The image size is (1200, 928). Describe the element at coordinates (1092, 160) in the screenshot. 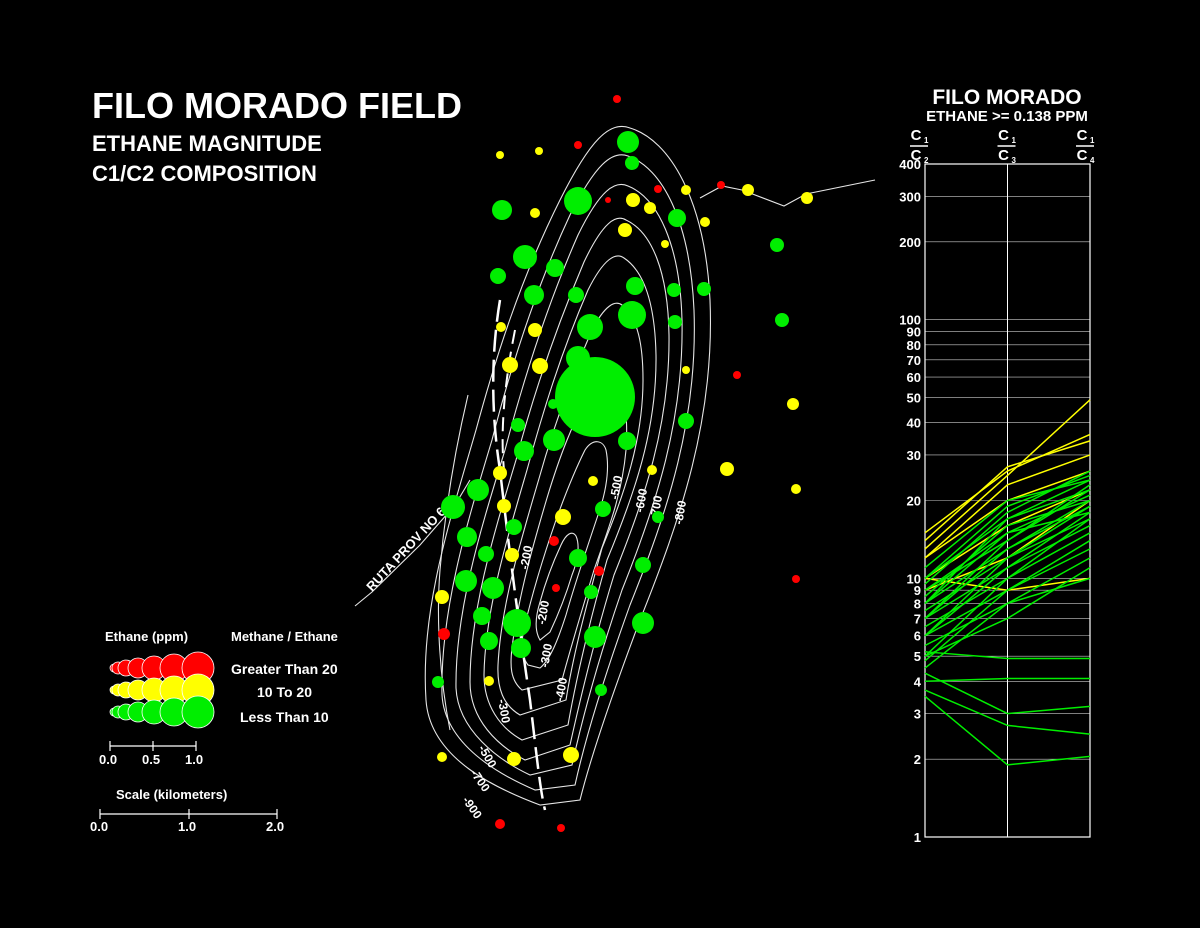

I see `x-label-denominator-sub: 4` at that location.